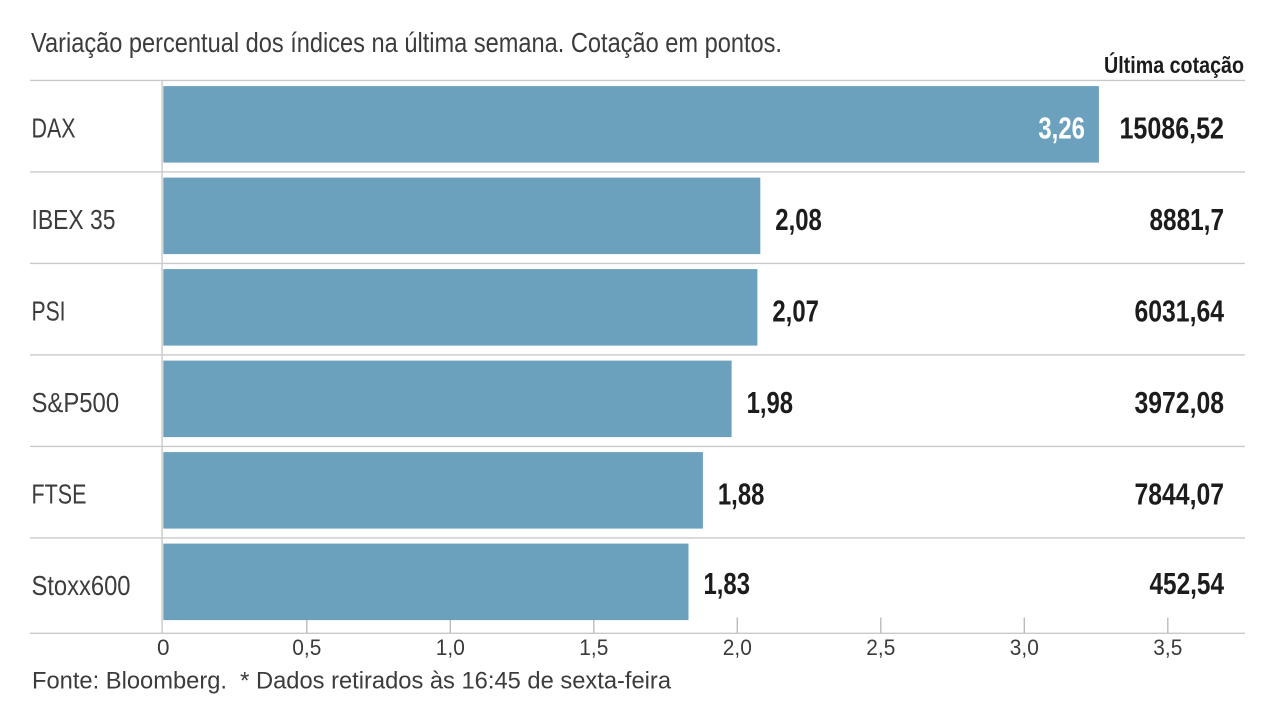 The height and width of the screenshot is (721, 1279). What do you see at coordinates (306, 647) in the screenshot?
I see `svg-text: 0,5` at bounding box center [306, 647].